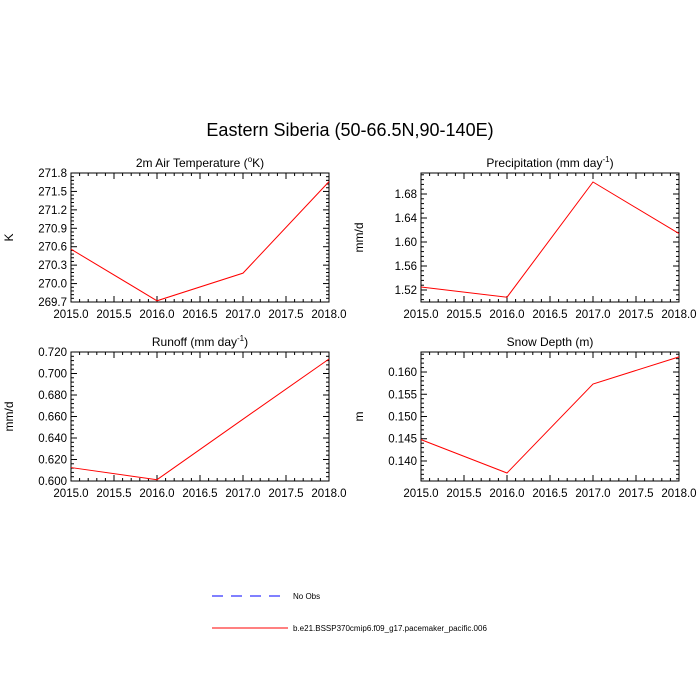 The height and width of the screenshot is (700, 700). Describe the element at coordinates (52, 461) in the screenshot. I see `y-tick-label: 0.620` at that location.